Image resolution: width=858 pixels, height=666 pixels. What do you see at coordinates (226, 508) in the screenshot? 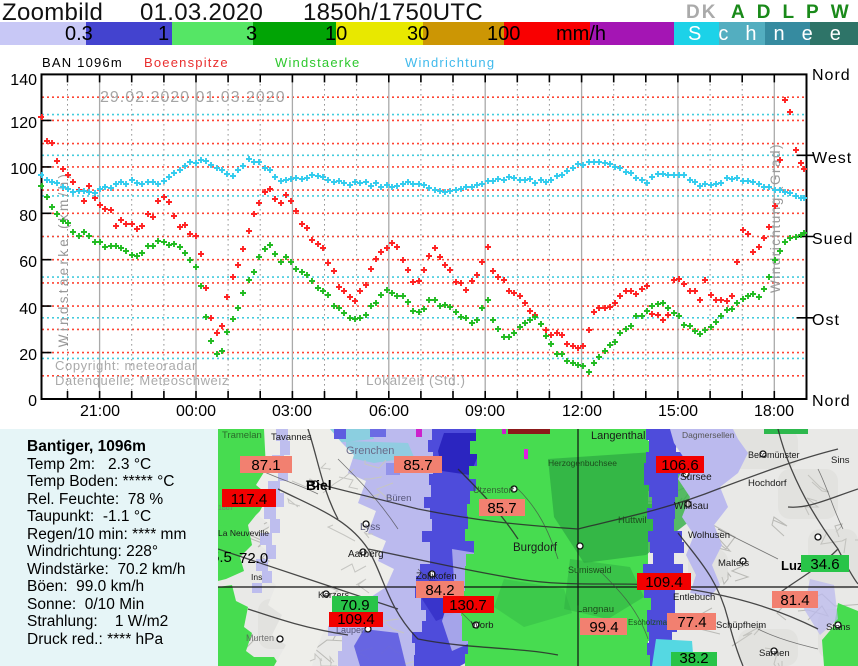
I see `svg-text: 1867` at bounding box center [226, 508].